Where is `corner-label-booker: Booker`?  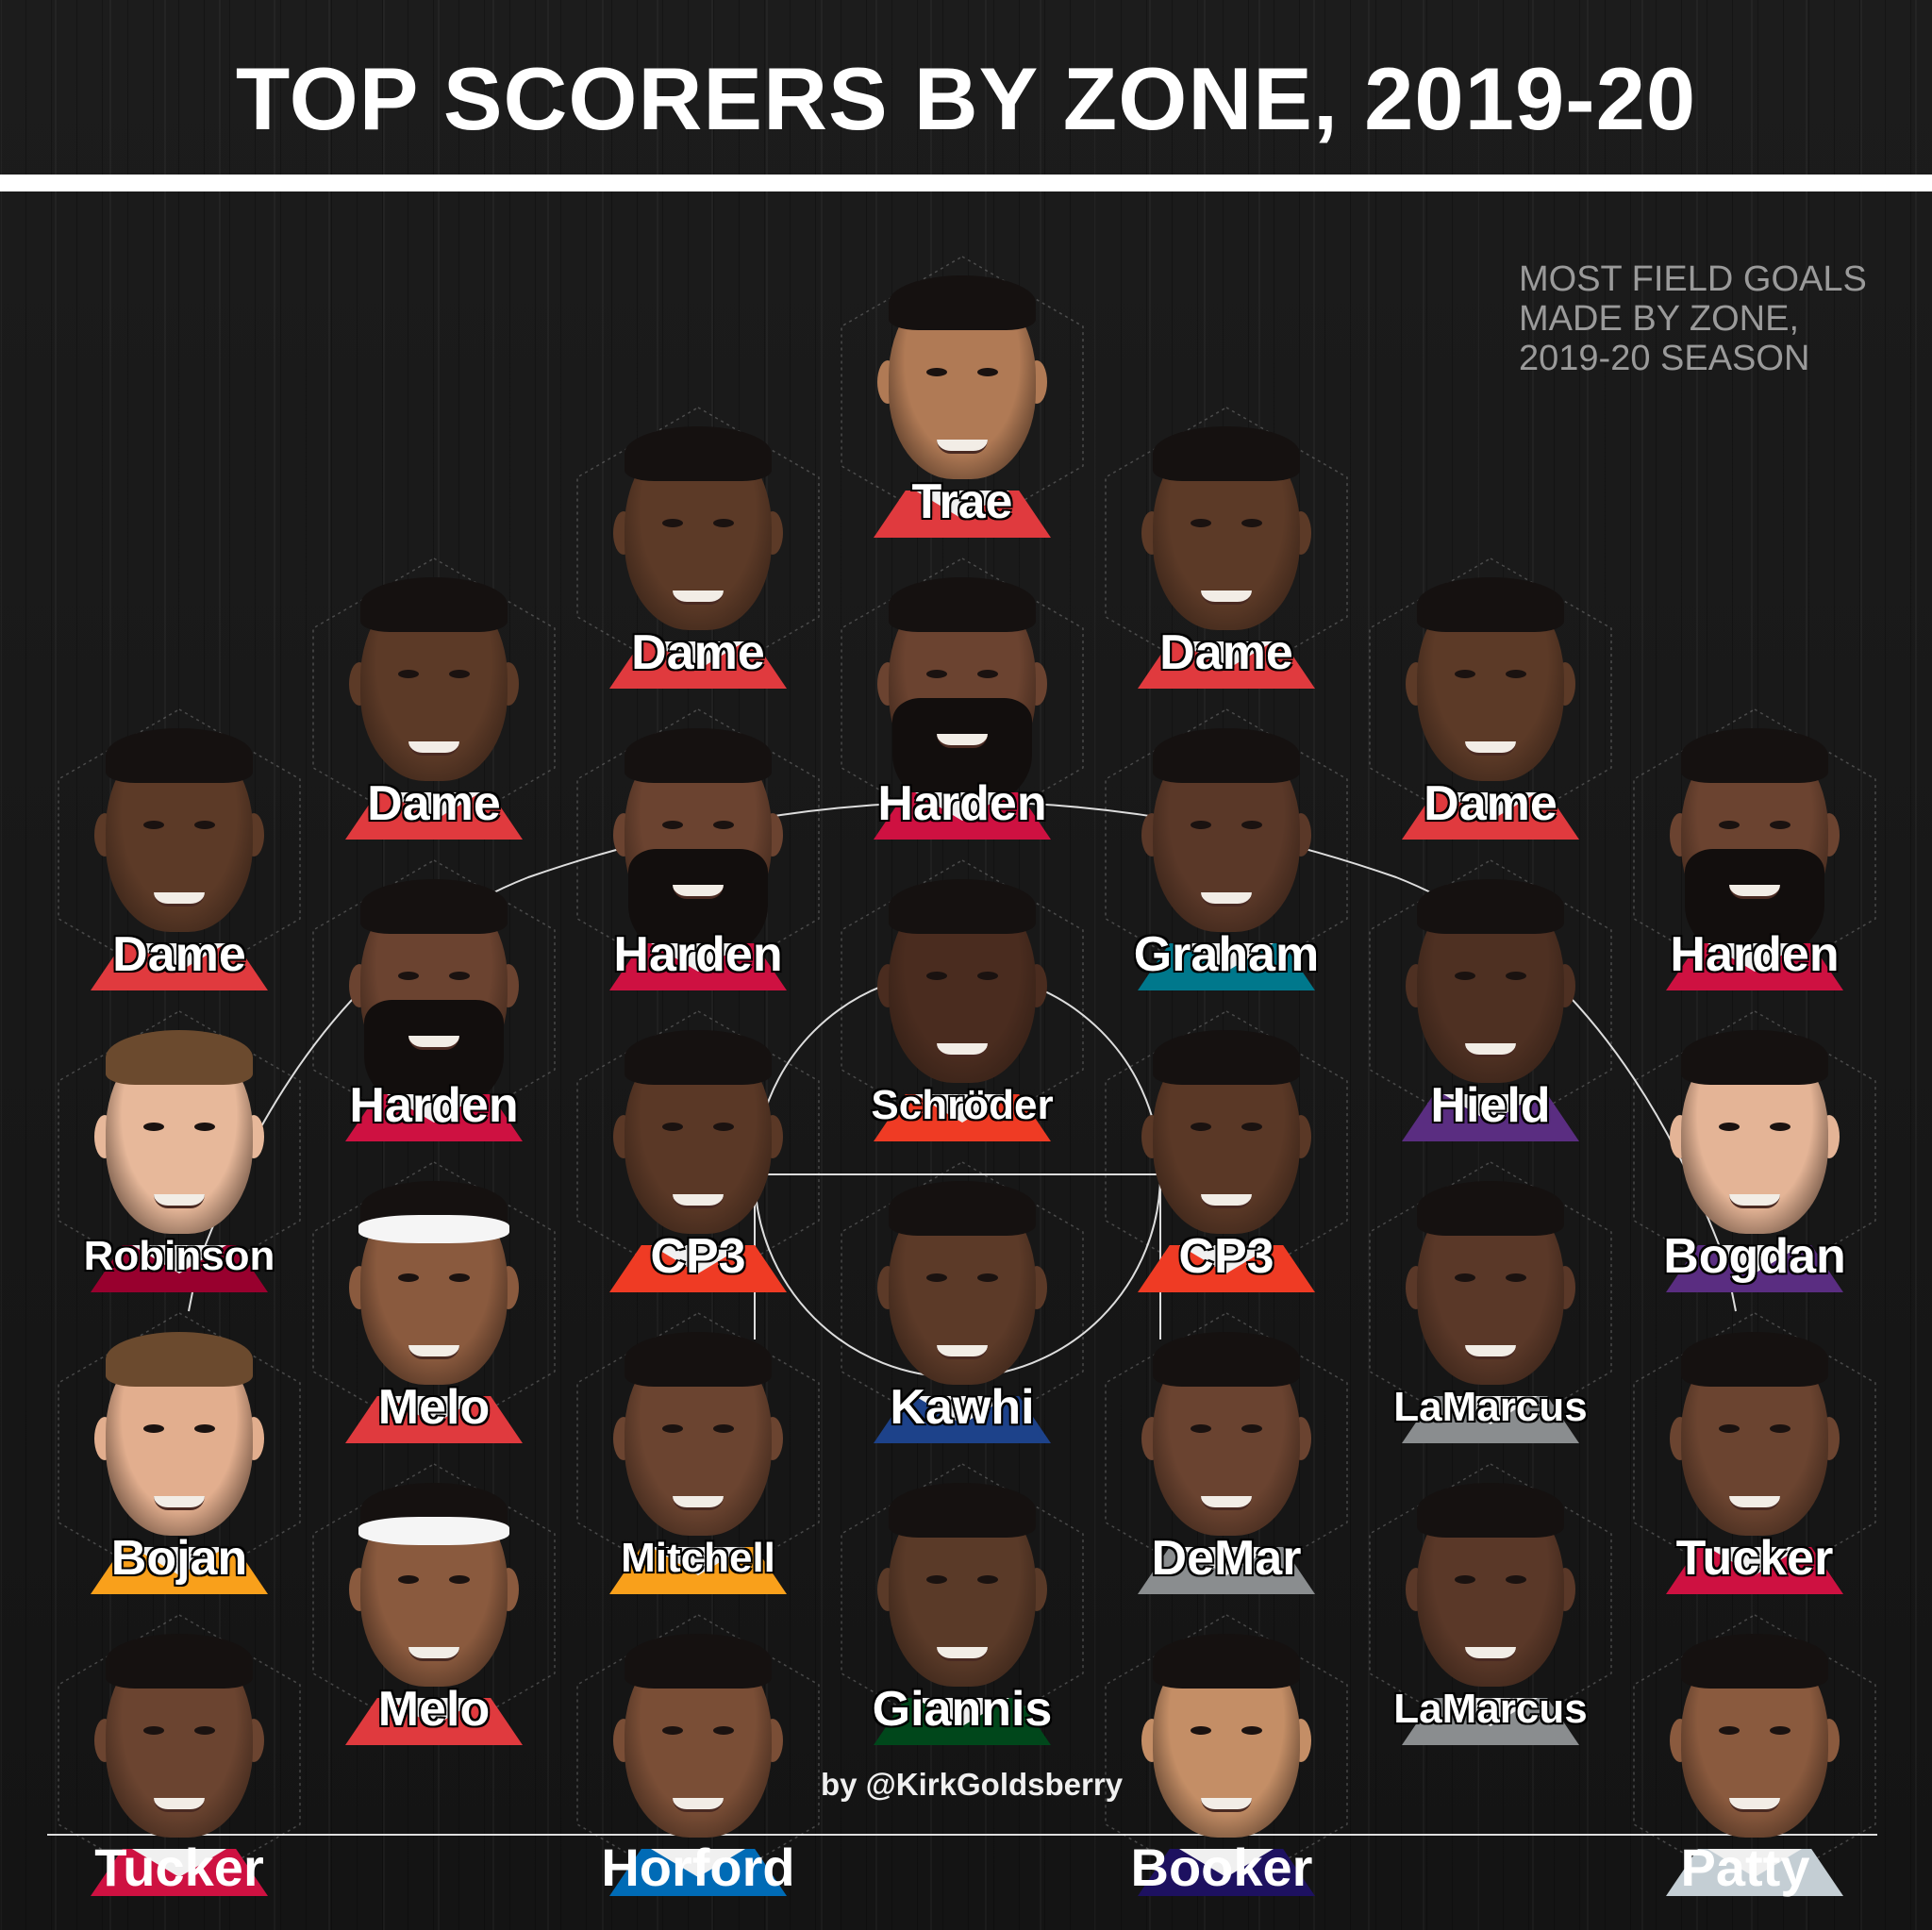
corner-label-booker: Booker is located at coordinates (1221, 1867).